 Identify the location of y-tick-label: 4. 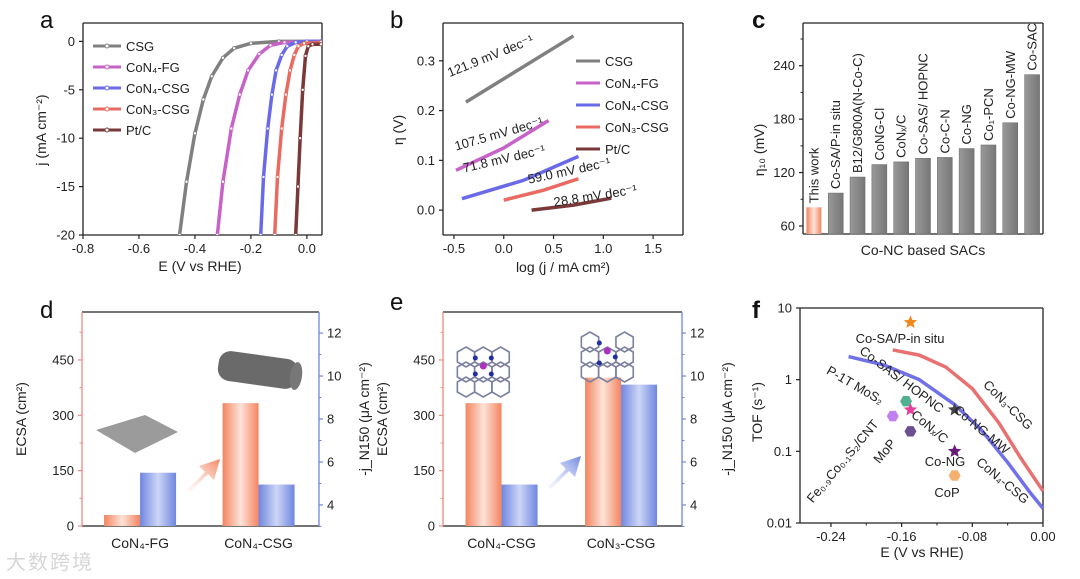
(330, 504).